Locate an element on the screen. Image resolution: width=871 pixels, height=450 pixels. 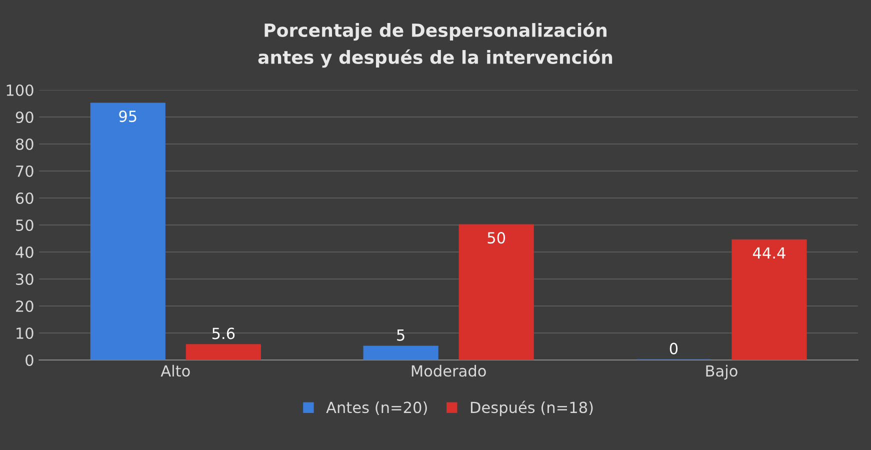
data-label: 50 is located at coordinates (497, 238).